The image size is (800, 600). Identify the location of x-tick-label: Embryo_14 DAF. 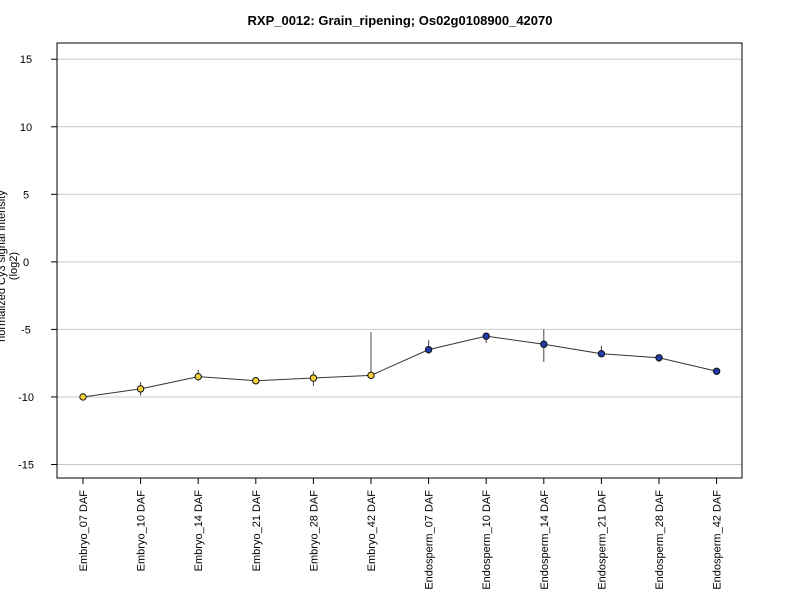
(199, 531).